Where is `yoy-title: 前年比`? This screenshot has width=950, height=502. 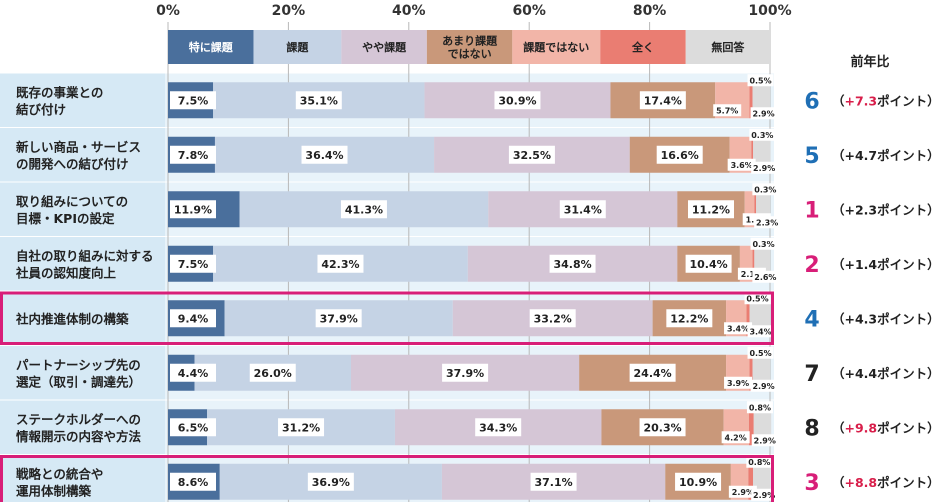
yoy-title: 前年比 is located at coordinates (869, 62).